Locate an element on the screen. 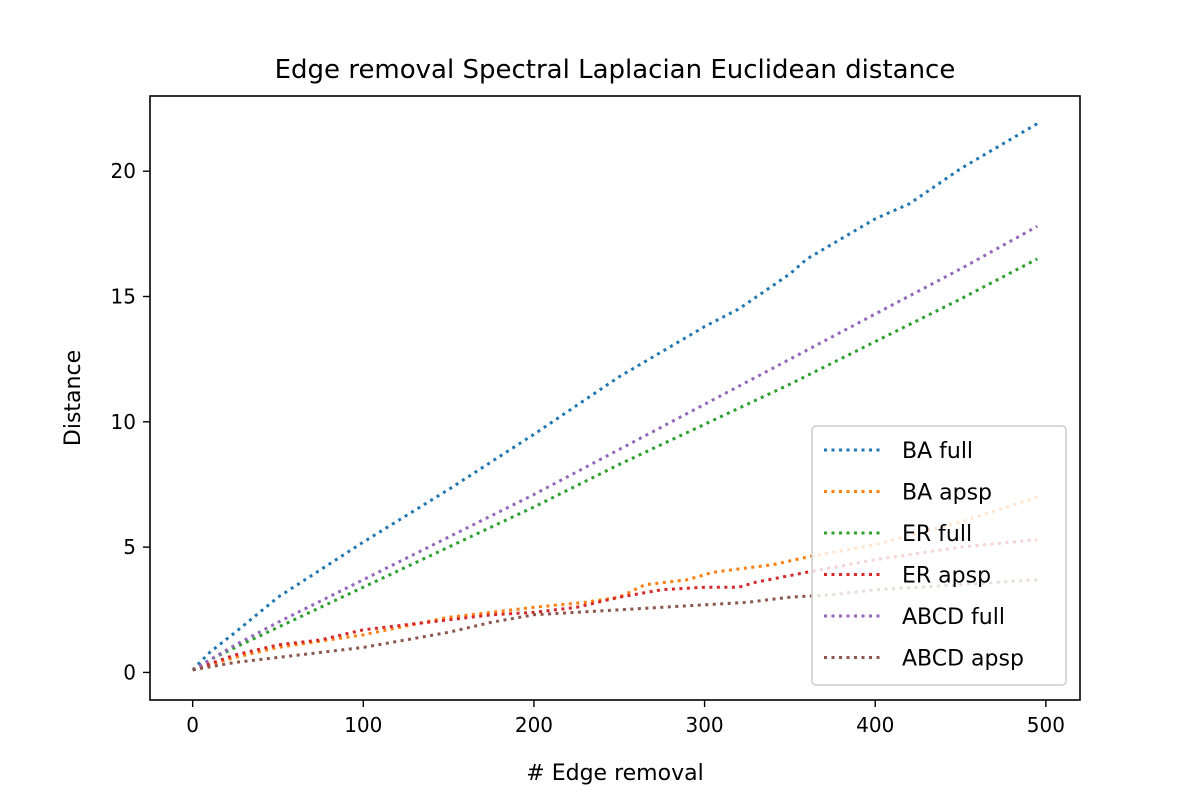  y-axis: 0 5 10 15 20 is located at coordinates (130, 421).